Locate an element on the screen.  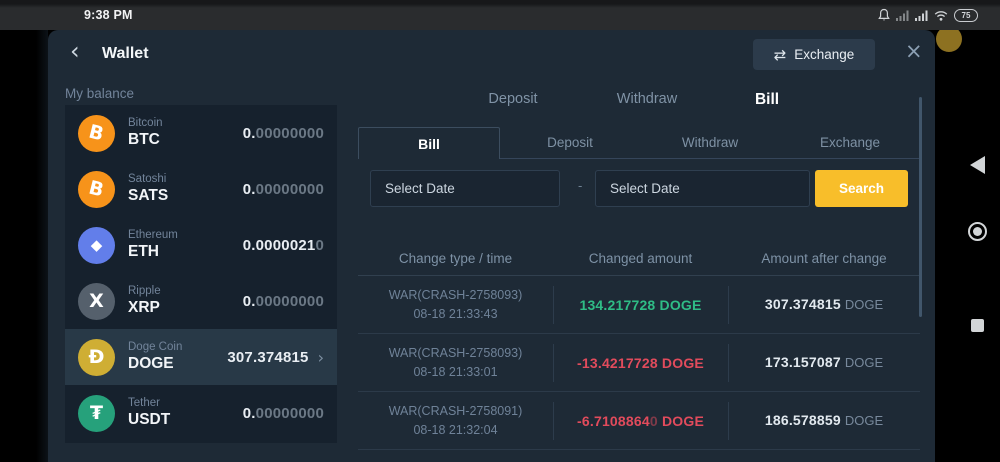
xrp-coin-icon: X is located at coordinates (96, 301).